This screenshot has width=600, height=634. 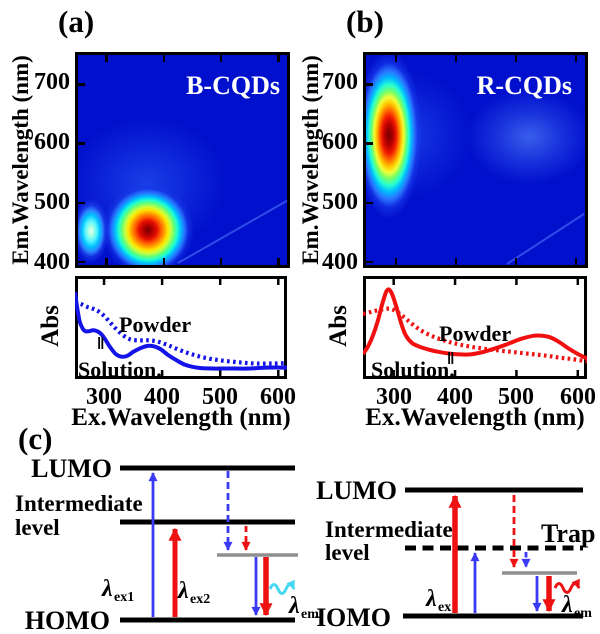 I want to click on heatmap-title: B-CQDs, so click(x=233, y=85).